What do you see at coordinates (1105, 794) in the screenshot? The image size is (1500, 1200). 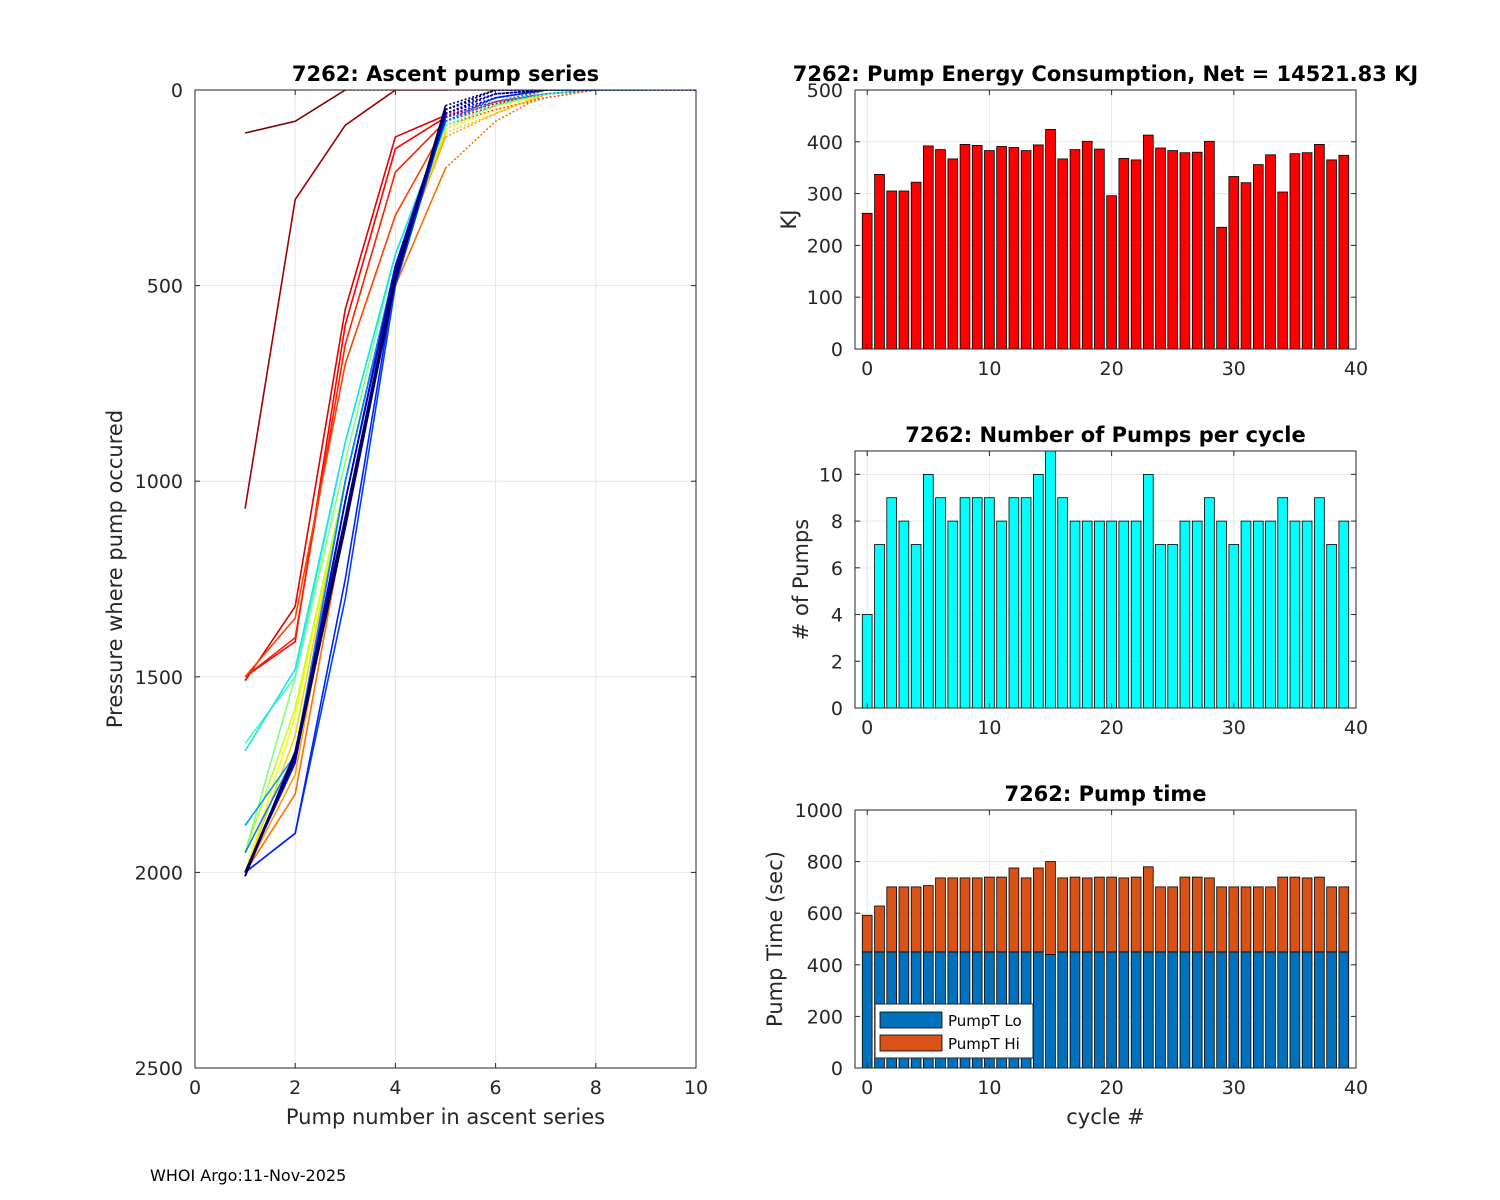 I see `chart-title: 7262: Pump time` at bounding box center [1105, 794].